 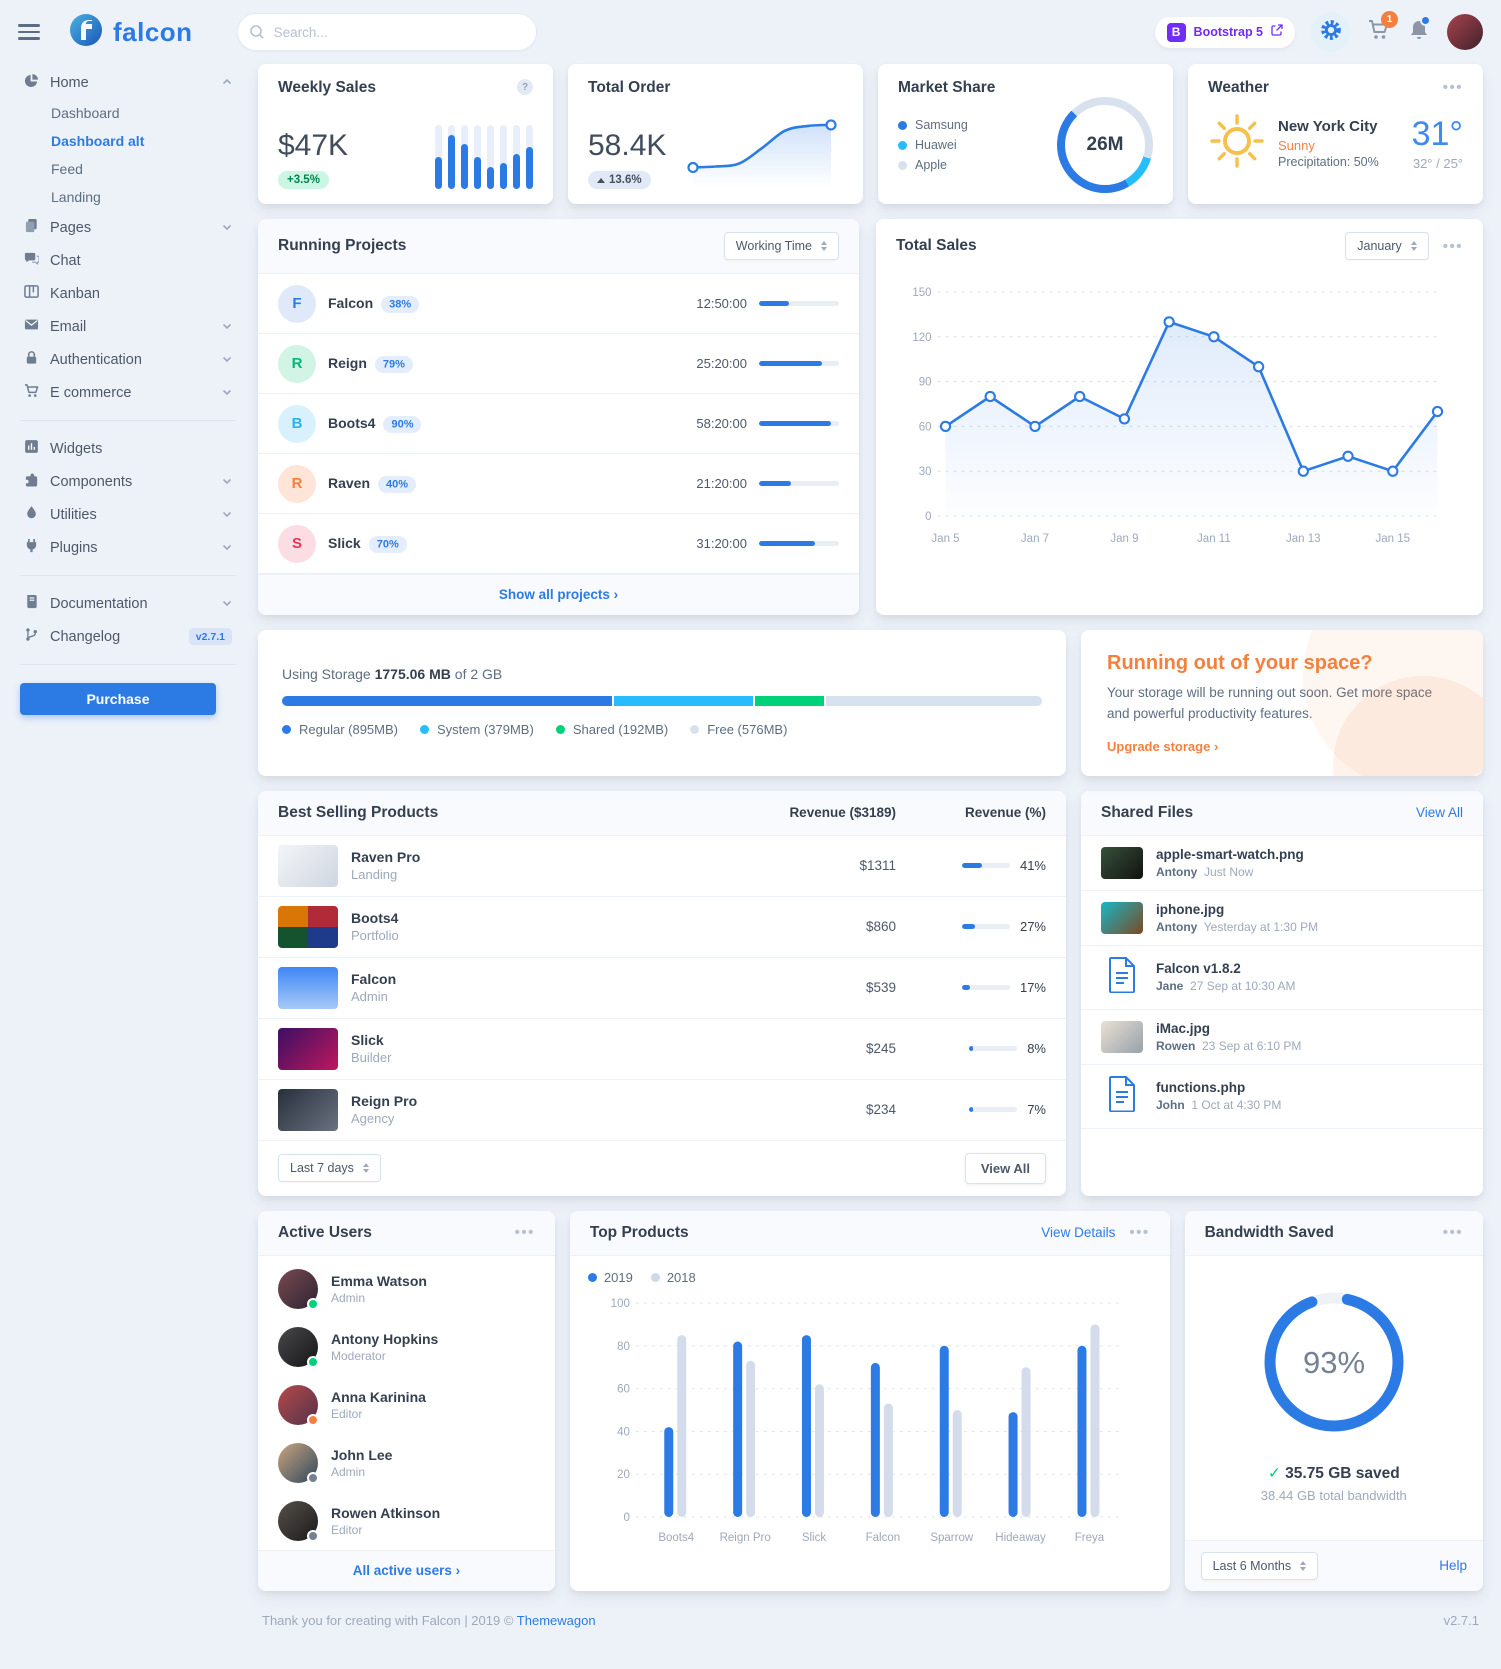 I want to click on sidebar-item-chat: Chat, so click(x=128, y=260).